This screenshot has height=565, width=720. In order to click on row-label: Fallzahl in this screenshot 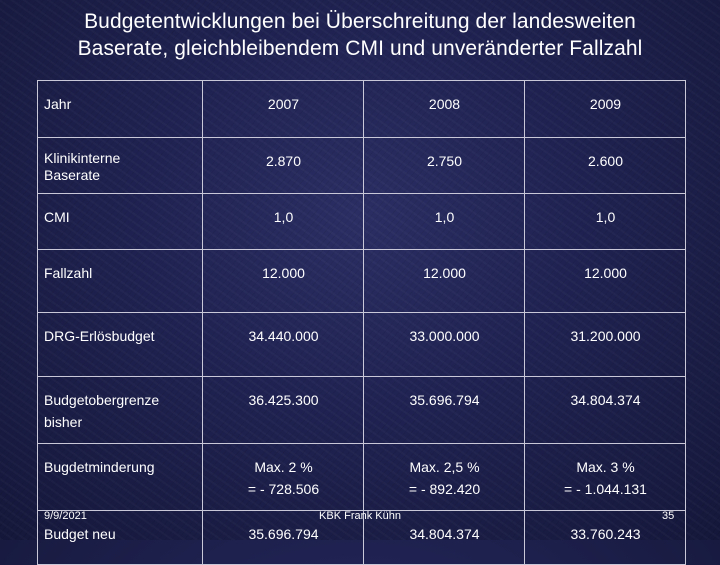, I will do `click(120, 281)`.